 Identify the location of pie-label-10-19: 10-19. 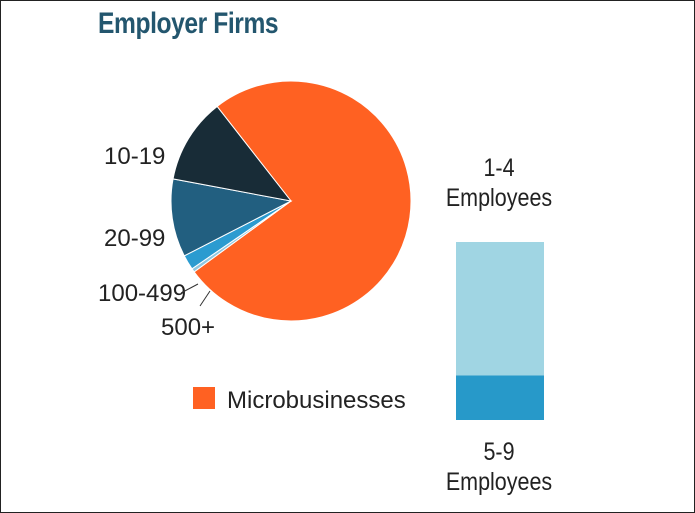
(134, 156).